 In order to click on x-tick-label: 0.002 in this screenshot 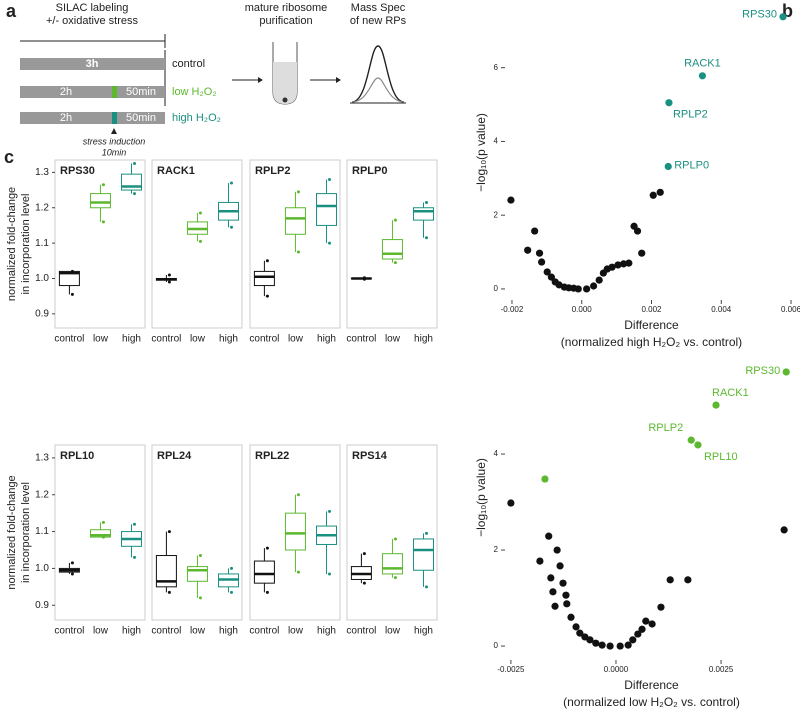, I will do `click(651, 309)`.